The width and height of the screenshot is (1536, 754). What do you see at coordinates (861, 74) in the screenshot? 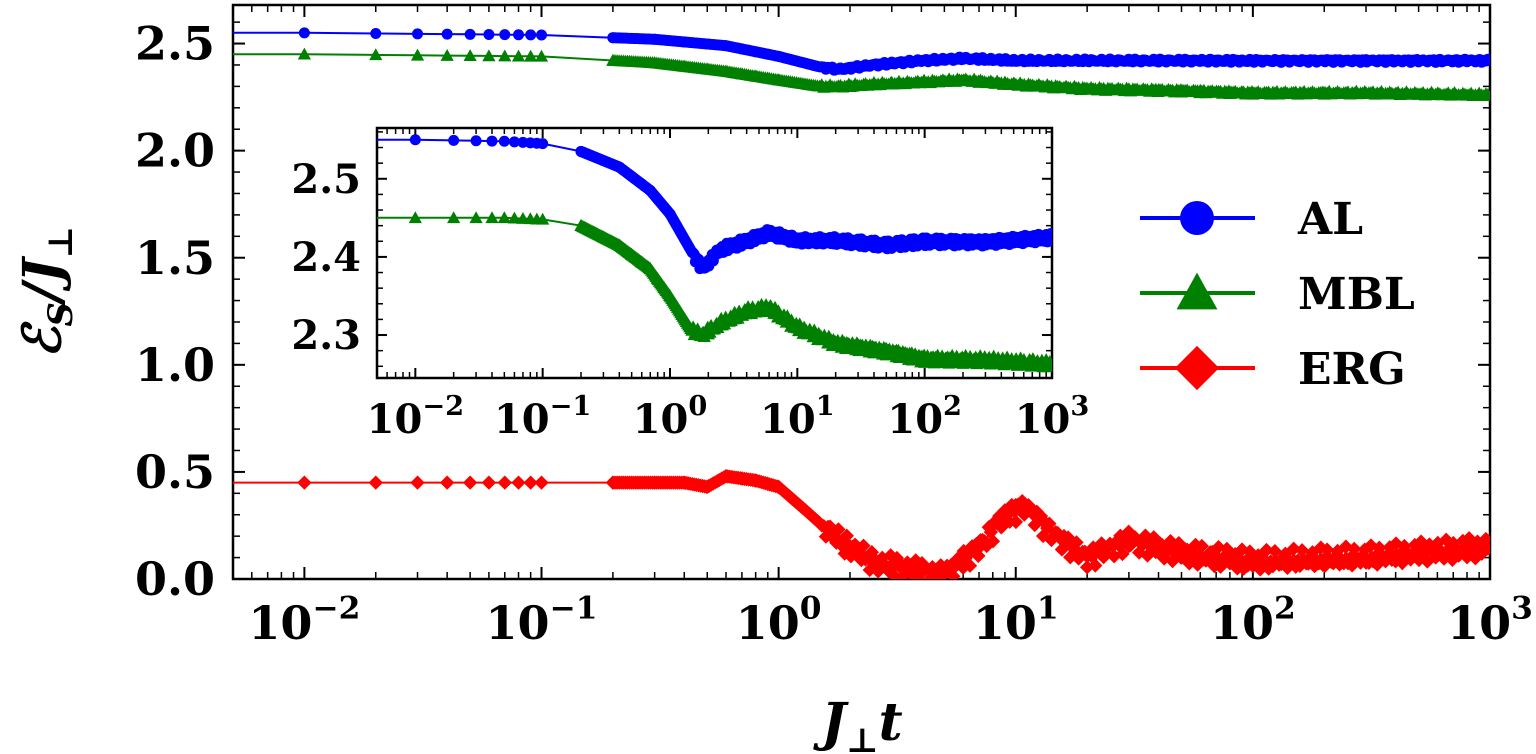
I see `main-series-mbl` at bounding box center [861, 74].